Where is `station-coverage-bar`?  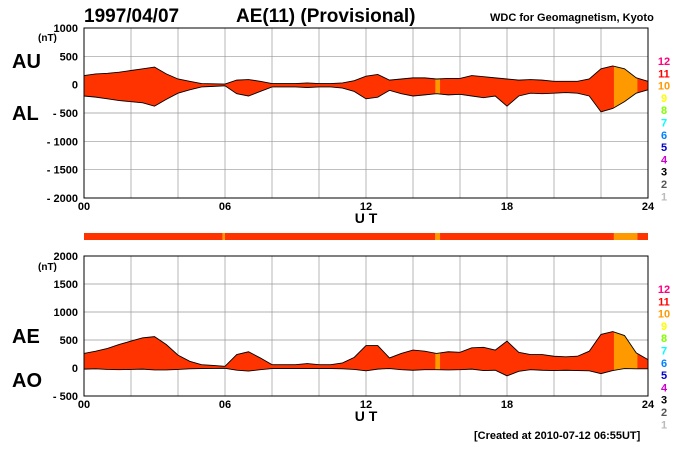 station-coverage-bar is located at coordinates (366, 236).